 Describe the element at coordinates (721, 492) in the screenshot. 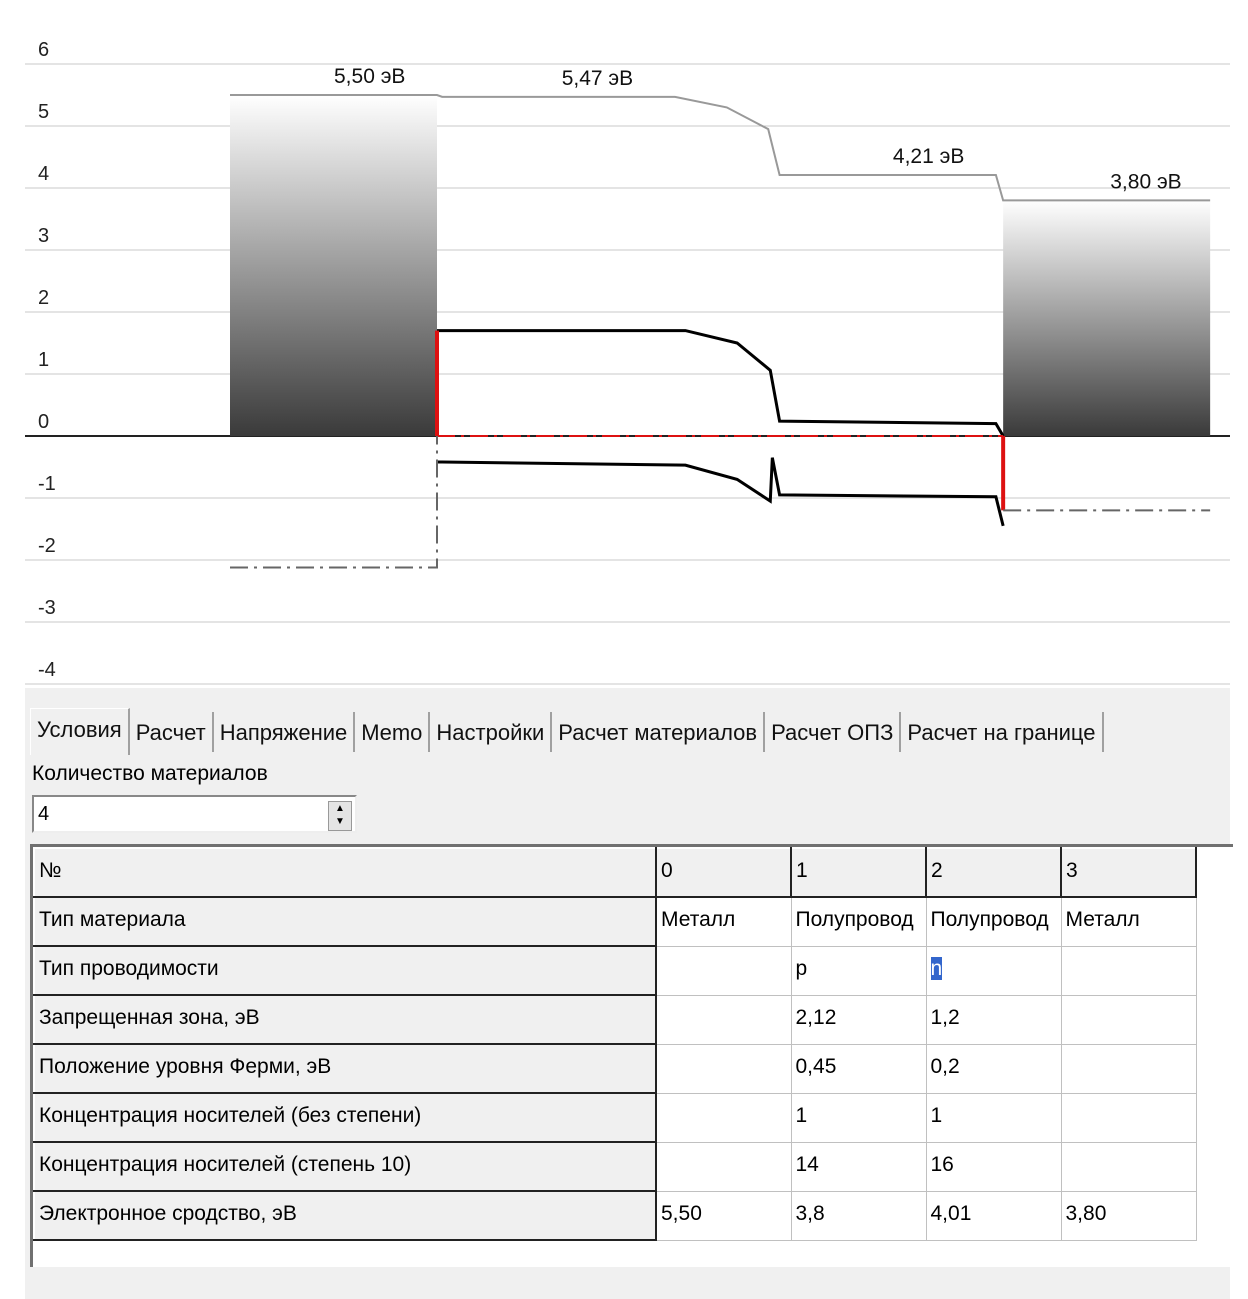

I see `valence-band-line` at that location.